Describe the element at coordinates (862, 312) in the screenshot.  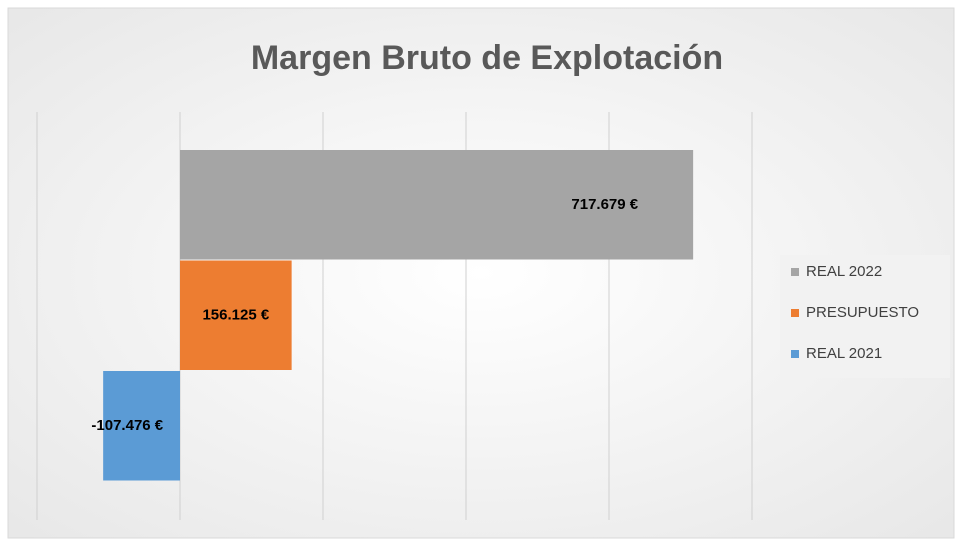
I see `legend-label: PRESUPUESTO` at that location.